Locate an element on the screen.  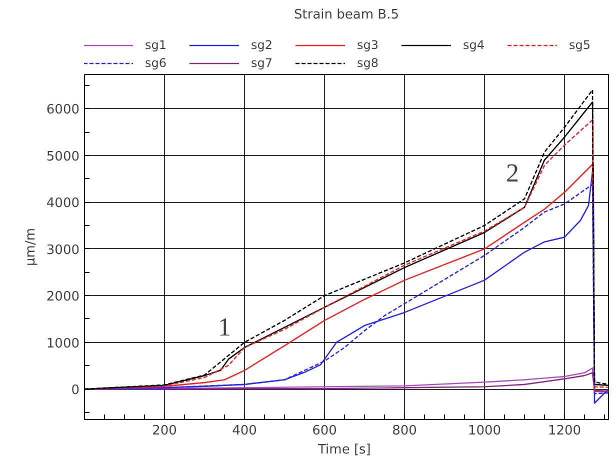
x-tick-label: 1000 is located at coordinates (485, 431).